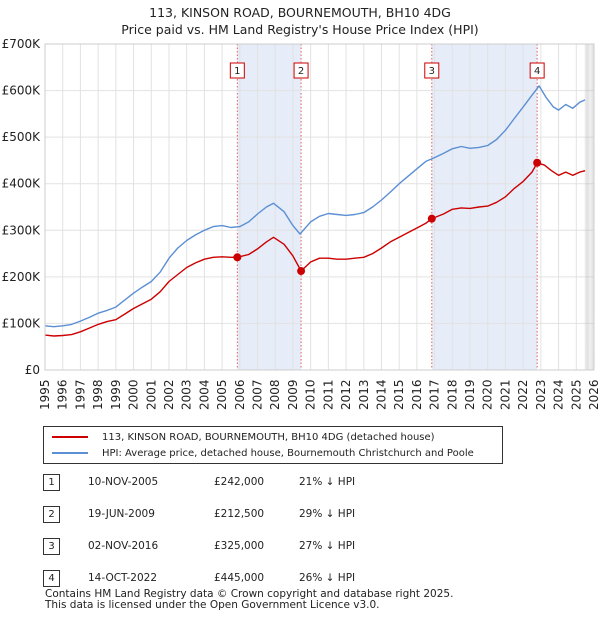  What do you see at coordinates (70, 453) in the screenshot?
I see `legend-swatch-hpi` at bounding box center [70, 453].